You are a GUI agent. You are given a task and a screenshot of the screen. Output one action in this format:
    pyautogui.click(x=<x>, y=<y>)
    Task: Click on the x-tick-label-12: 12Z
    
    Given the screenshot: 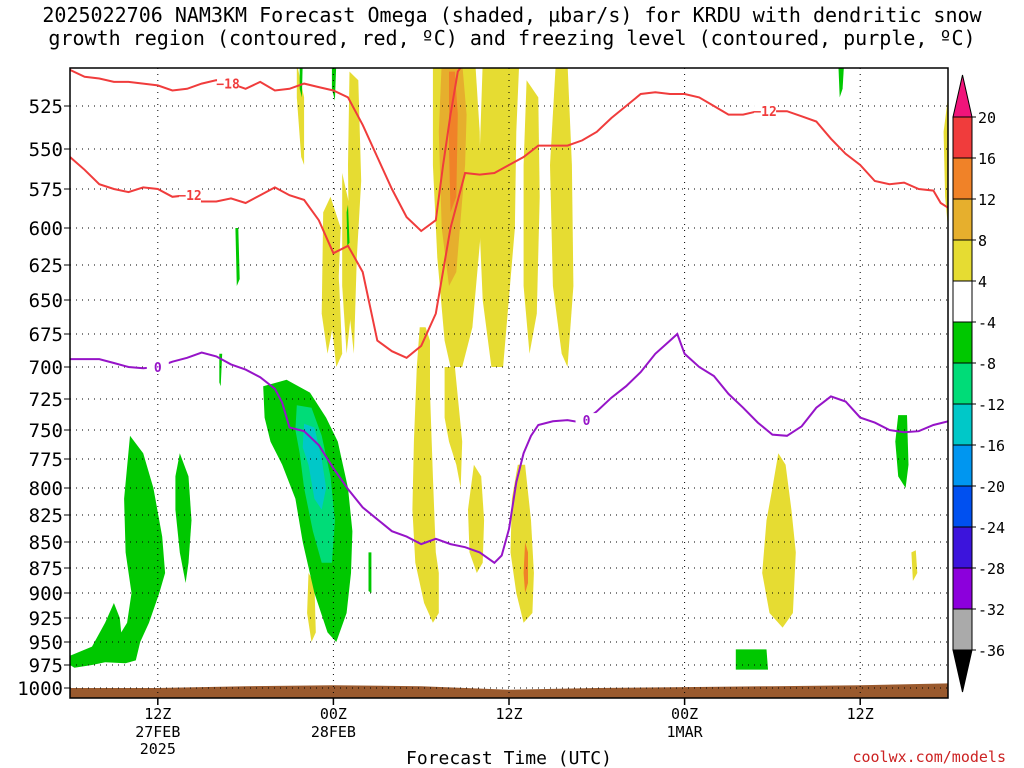 What is the action you would take?
    pyautogui.click(x=157, y=714)
    